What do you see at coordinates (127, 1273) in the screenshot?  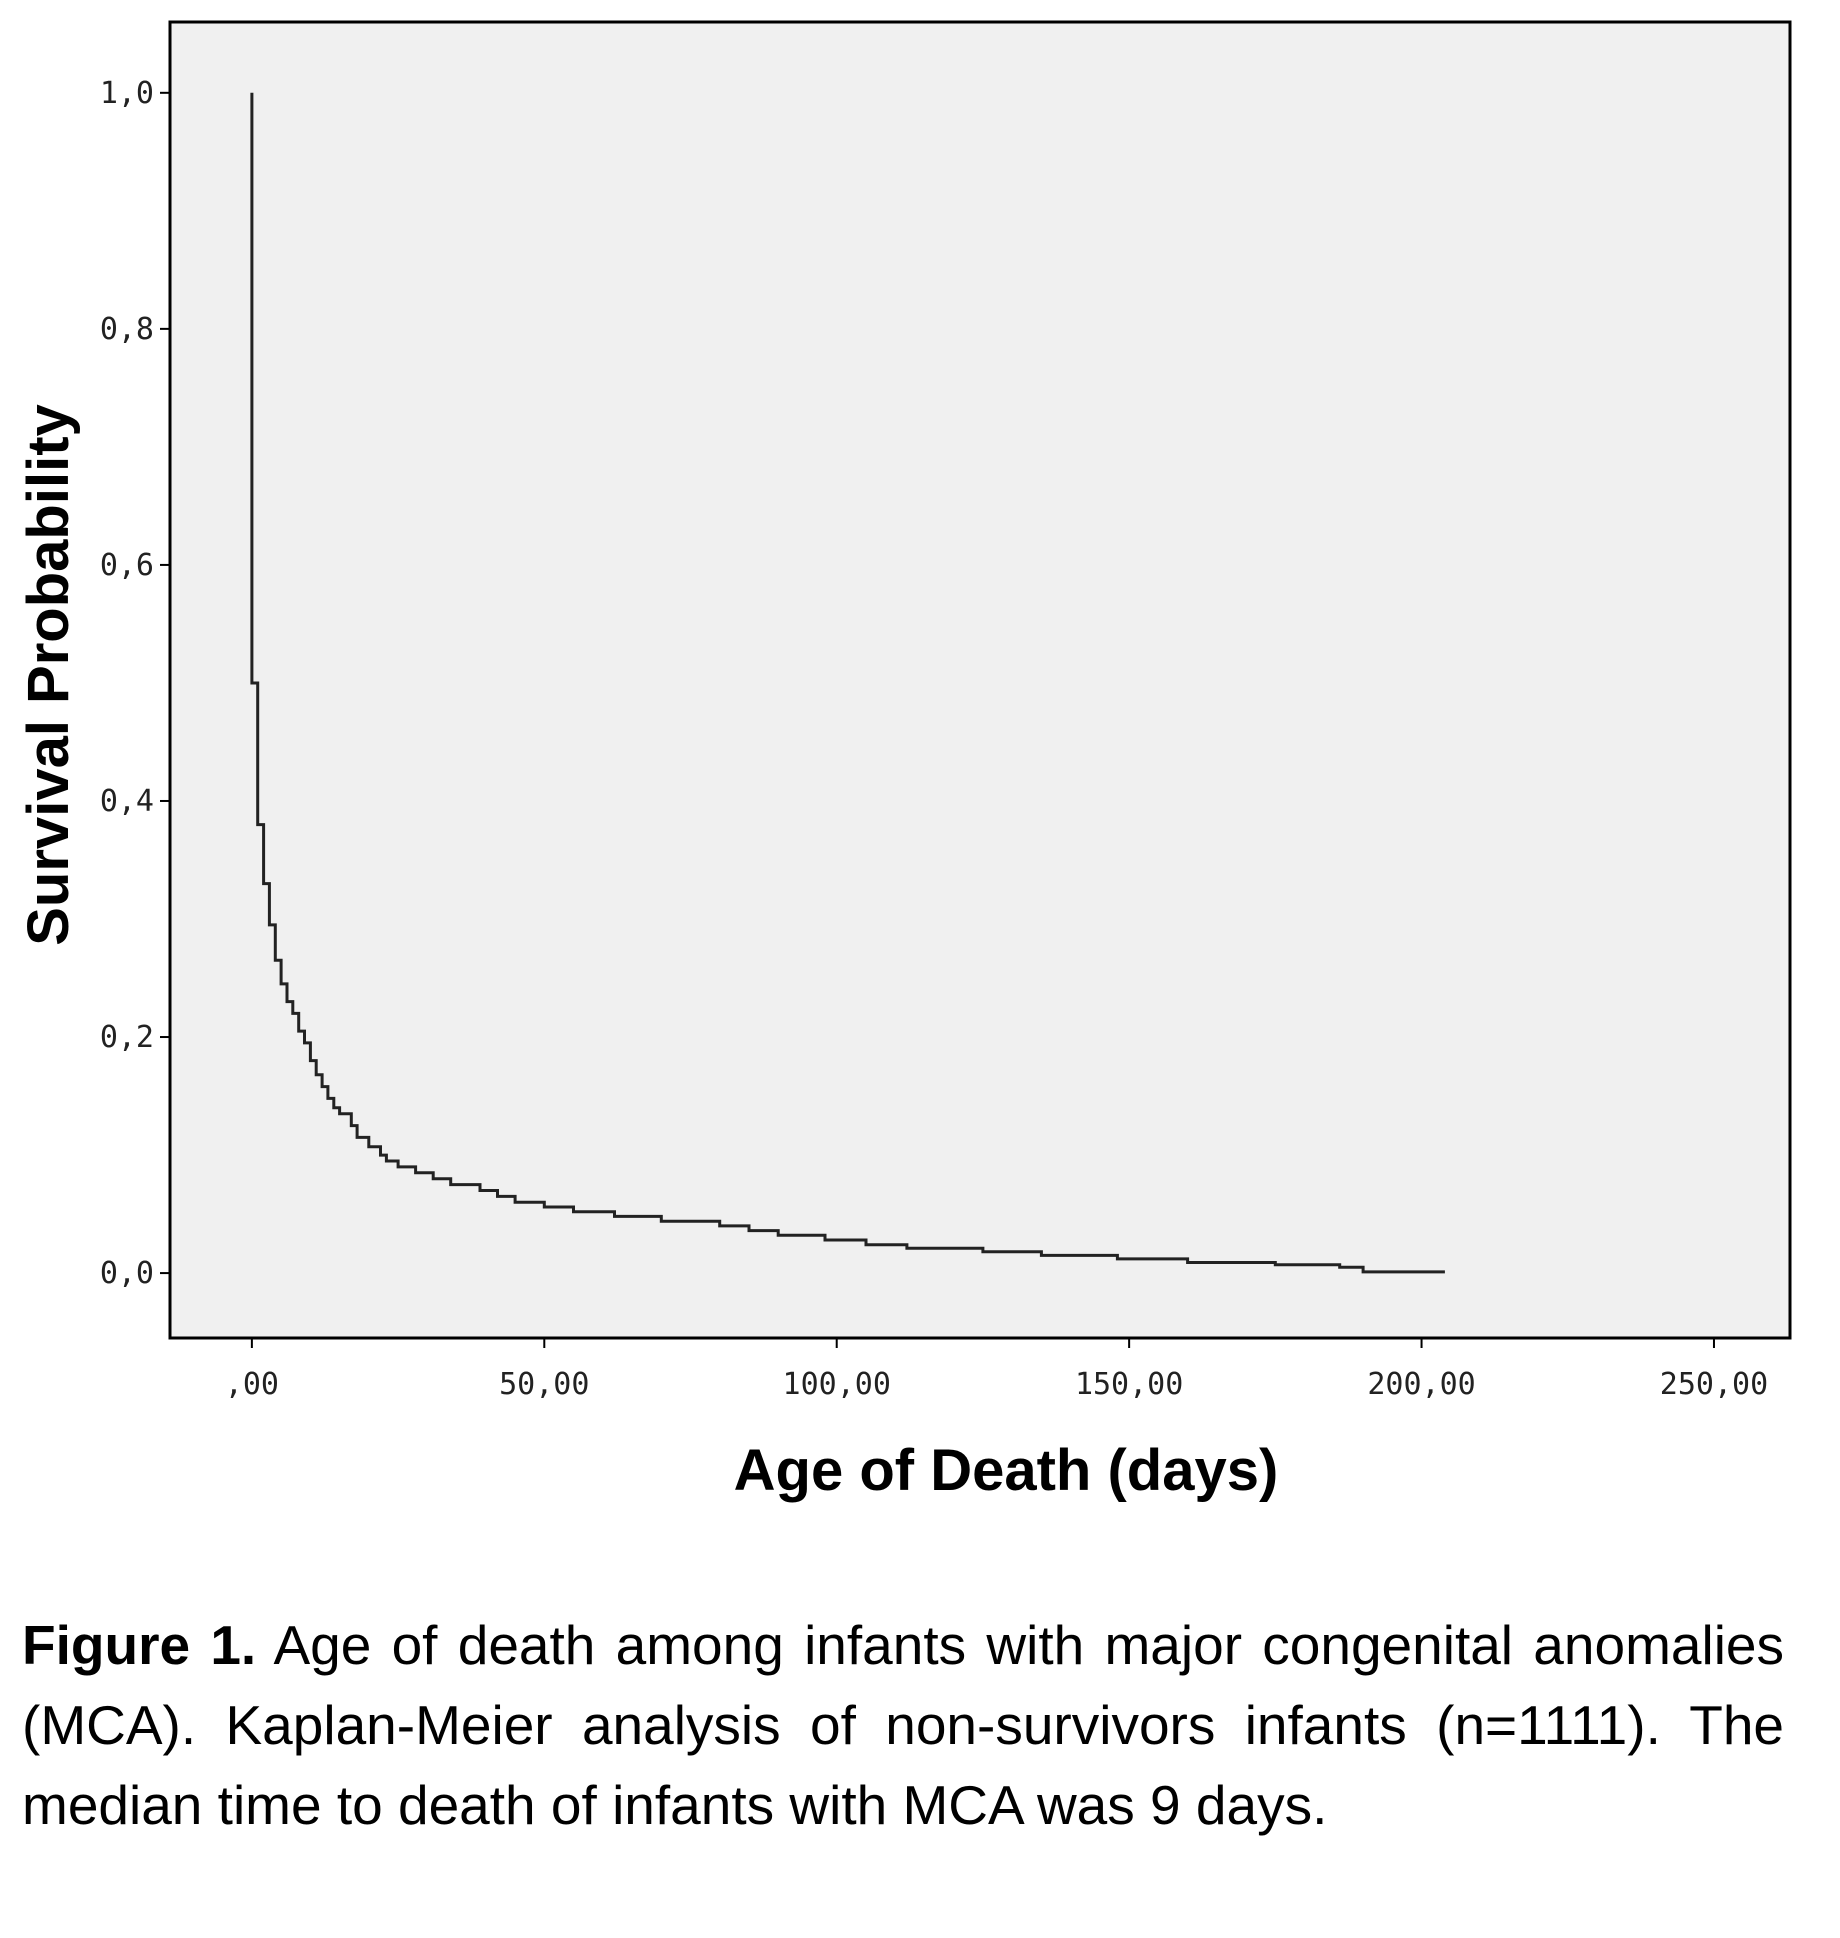 I see `y-tick-label: 0,0` at bounding box center [127, 1273].